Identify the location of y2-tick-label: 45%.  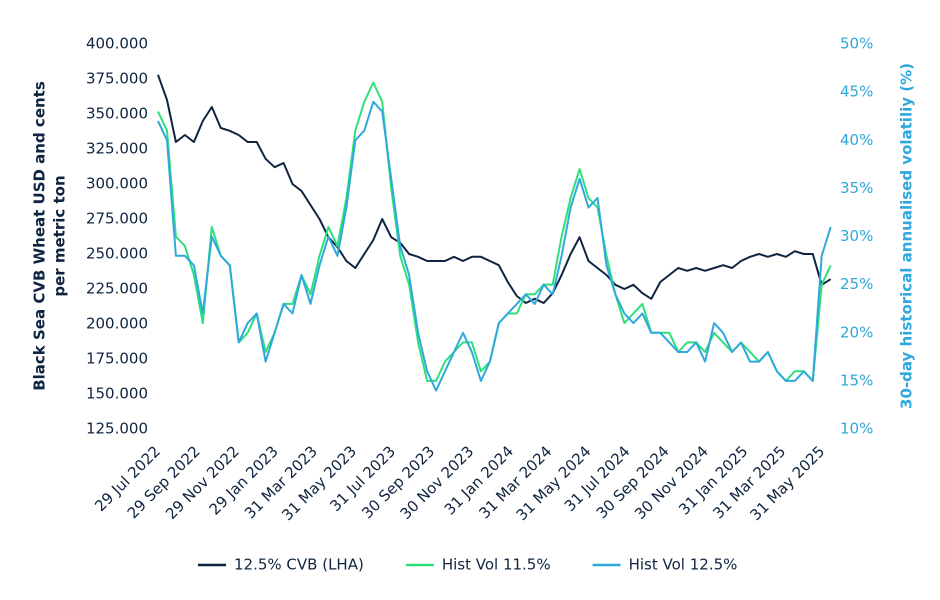
(856, 92).